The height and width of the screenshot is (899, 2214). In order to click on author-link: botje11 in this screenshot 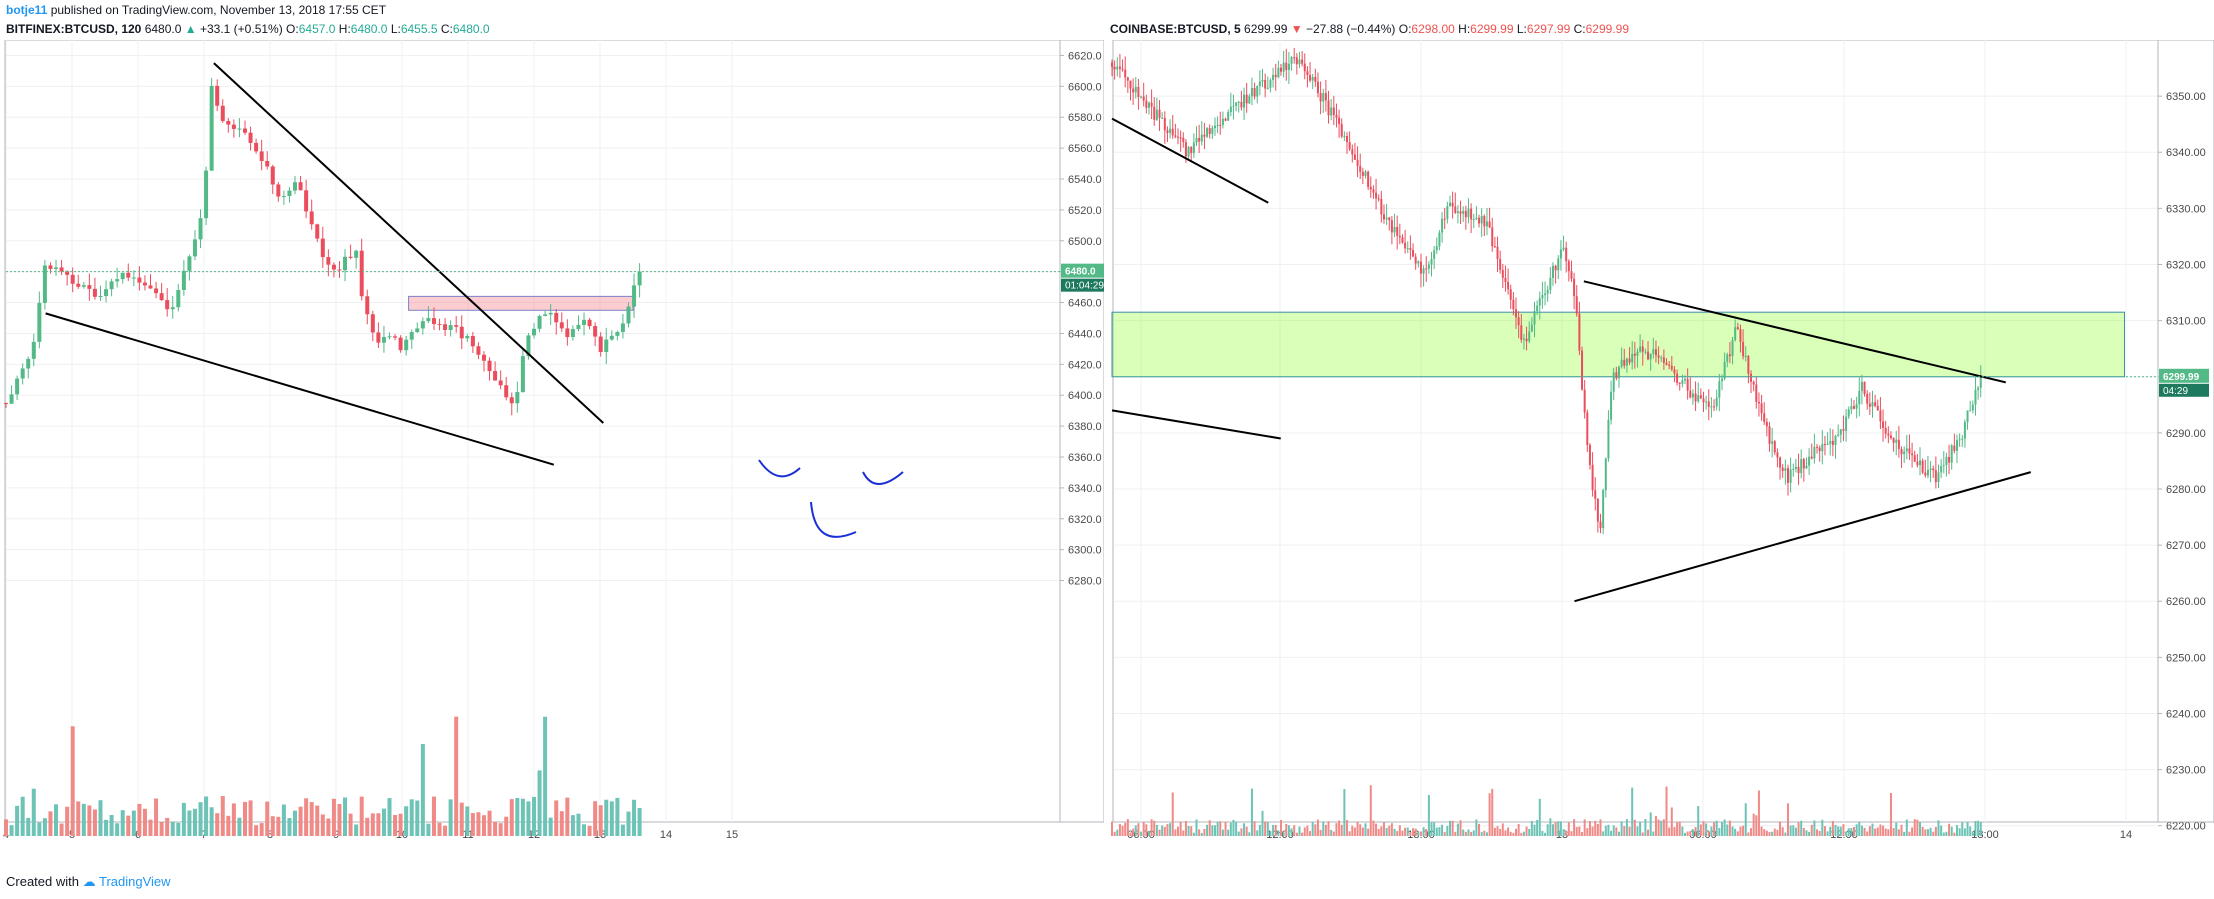, I will do `click(27, 10)`.